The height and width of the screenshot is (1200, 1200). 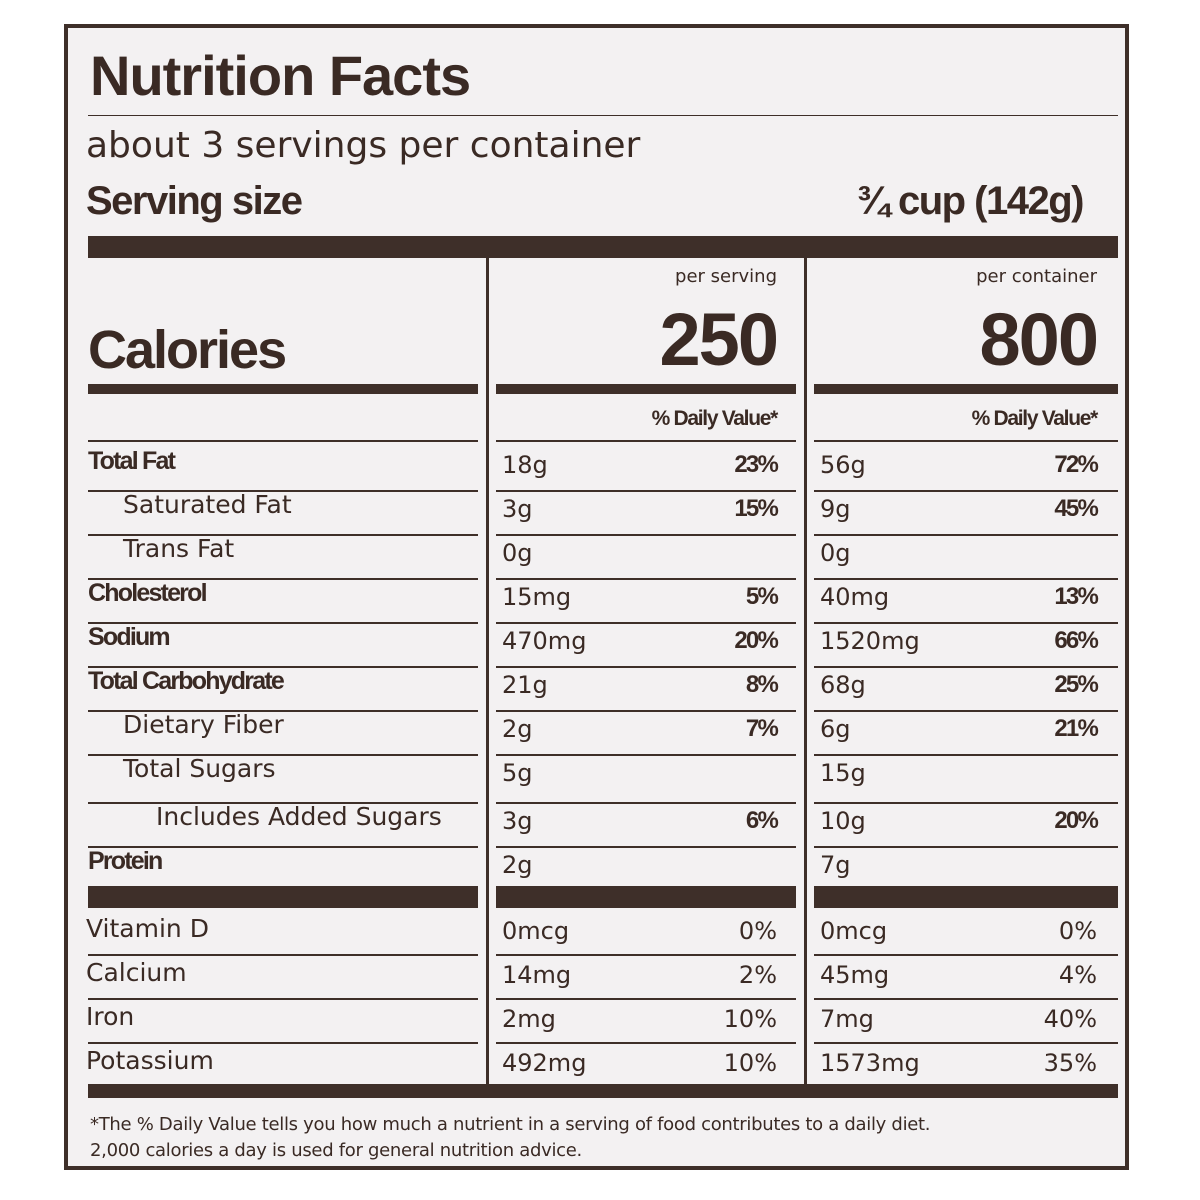 What do you see at coordinates (843, 685) in the screenshot?
I see `container-amount: 68g` at bounding box center [843, 685].